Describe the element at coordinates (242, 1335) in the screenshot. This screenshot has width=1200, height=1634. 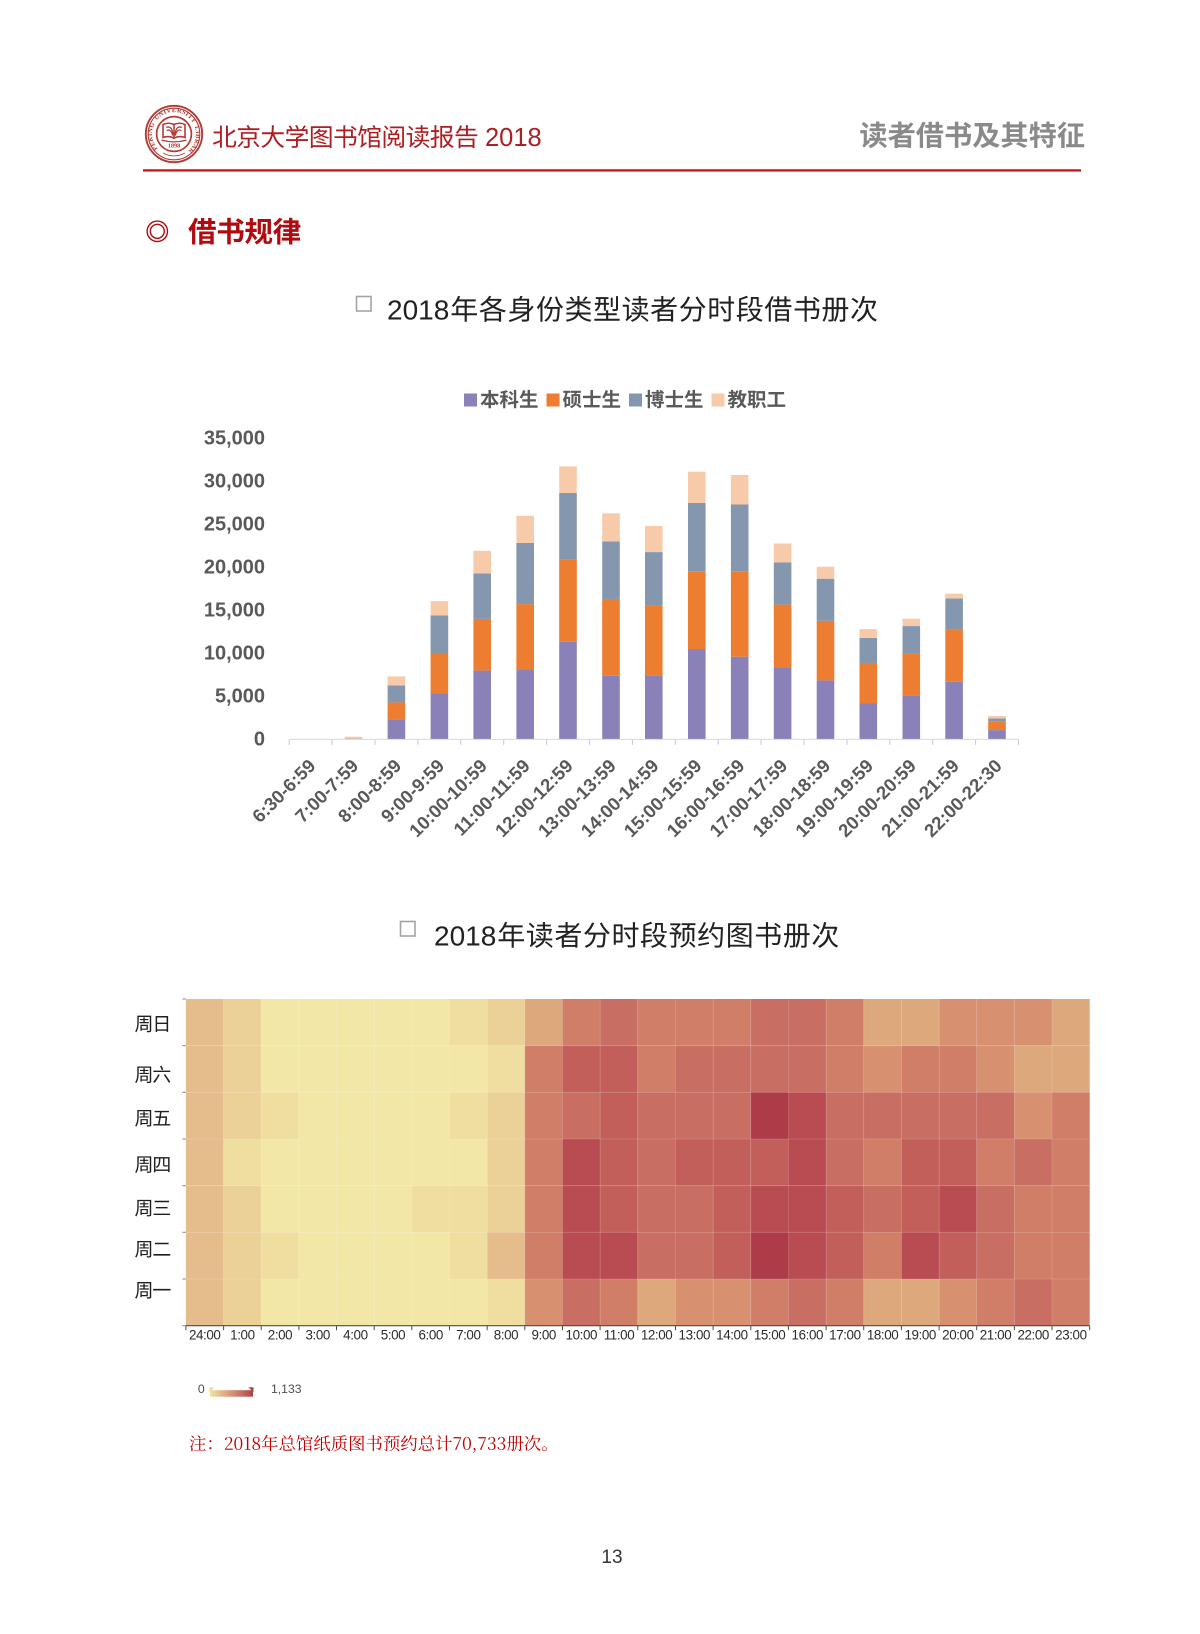
I see `svg-text: 1:00` at that location.